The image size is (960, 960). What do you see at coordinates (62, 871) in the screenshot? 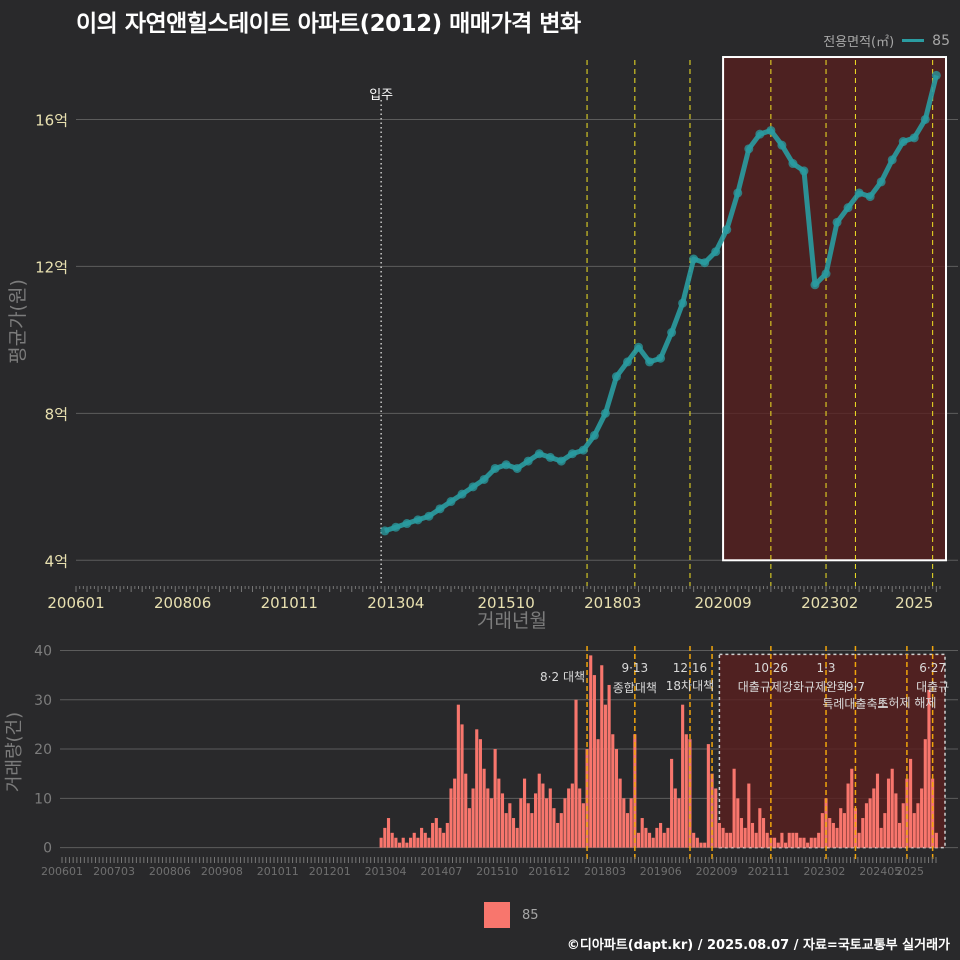
I see `x-tick-label: 200601` at bounding box center [62, 871].